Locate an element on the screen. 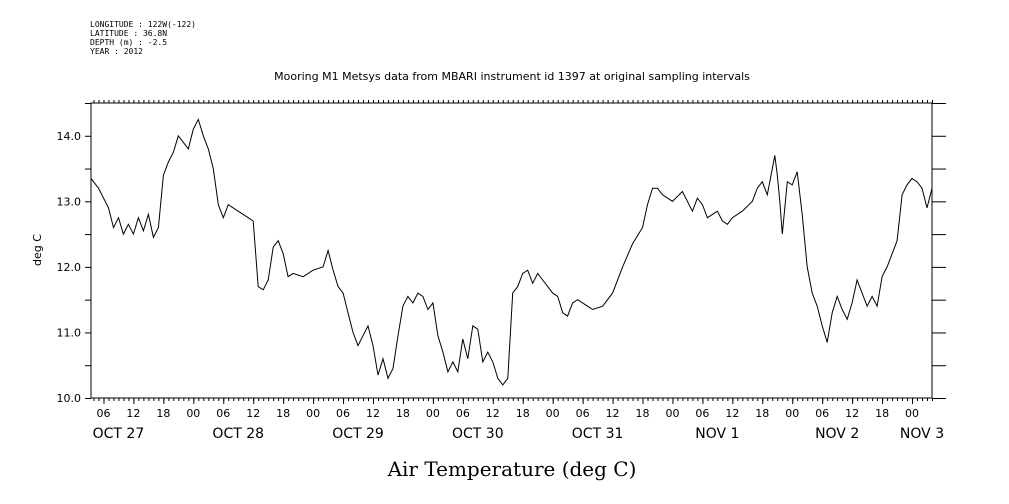 This screenshot has height=504, width=1009. x-day-label: OCT 31 is located at coordinates (598, 434).